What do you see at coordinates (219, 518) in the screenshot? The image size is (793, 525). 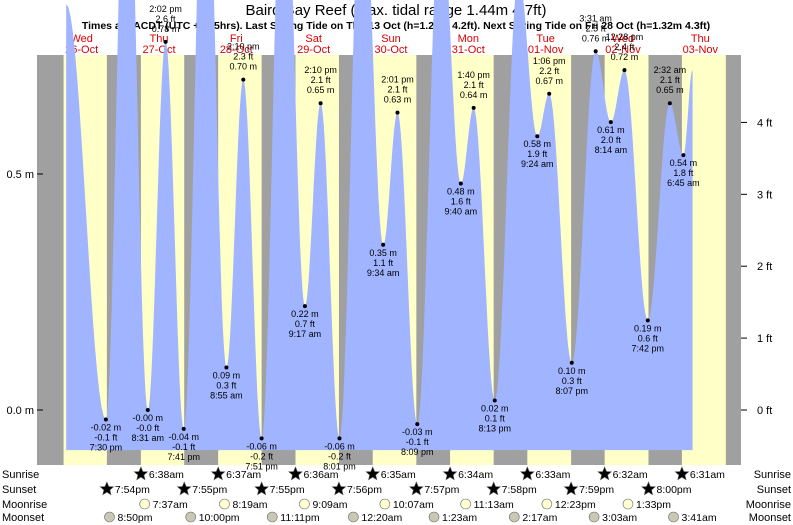 I see `moonset-time: 10:00pm` at bounding box center [219, 518].